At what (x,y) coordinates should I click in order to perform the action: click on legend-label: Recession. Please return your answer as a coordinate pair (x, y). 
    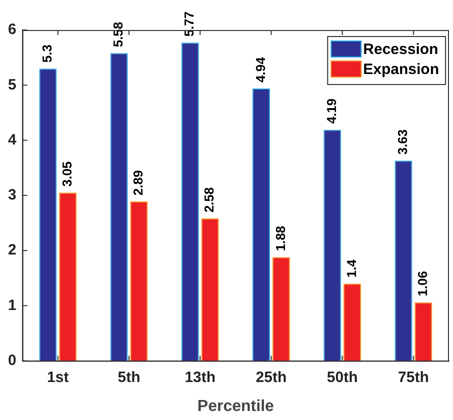
    Looking at the image, I should click on (400, 49).